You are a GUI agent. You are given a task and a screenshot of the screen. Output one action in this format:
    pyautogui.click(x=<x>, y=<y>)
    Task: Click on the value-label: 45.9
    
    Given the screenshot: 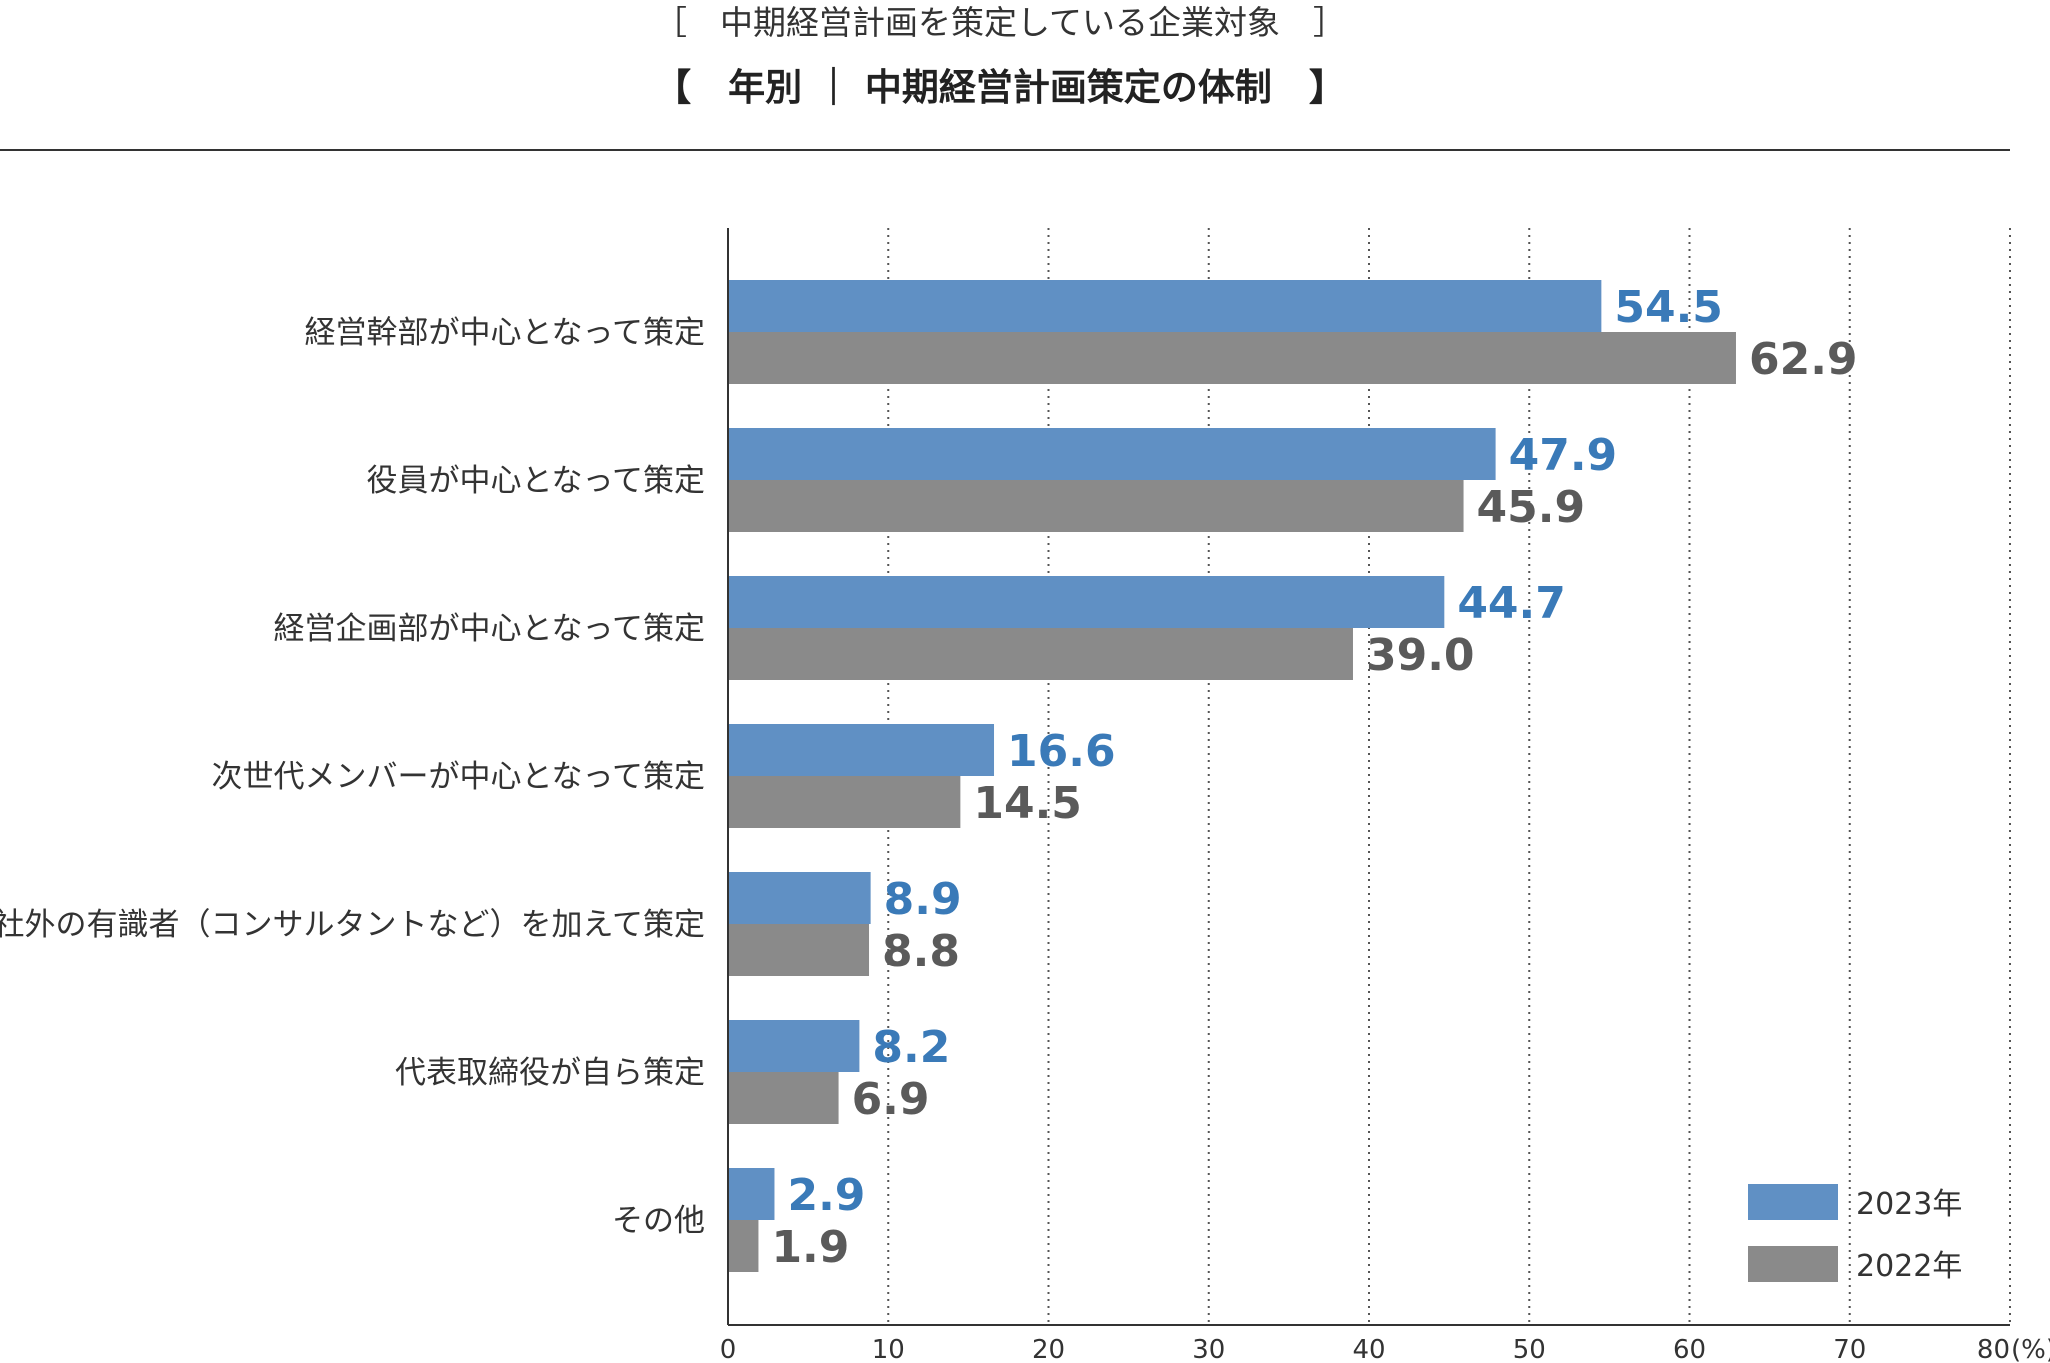 What is the action you would take?
    pyautogui.click(x=1531, y=507)
    